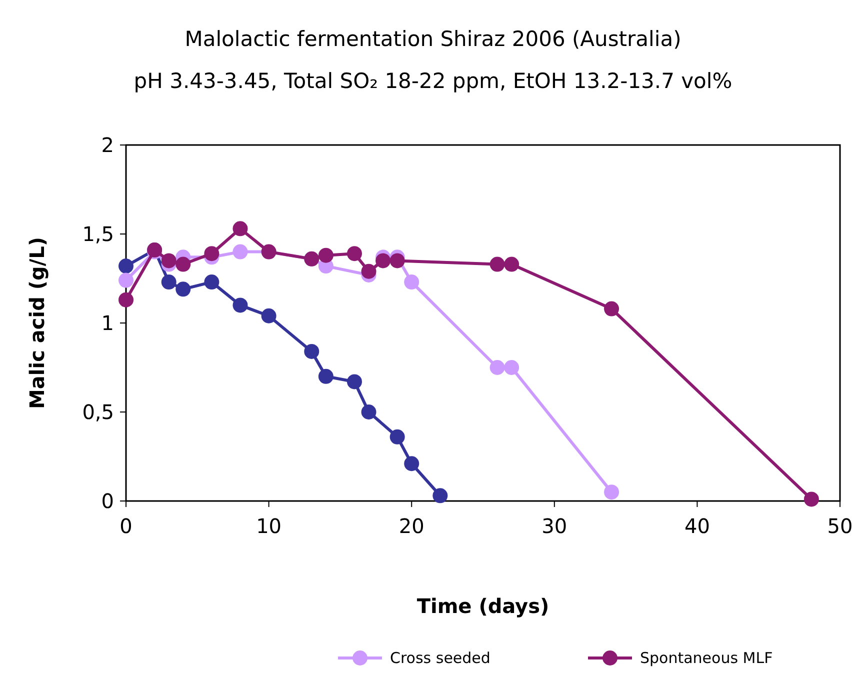 Image resolution: width=858 pixels, height=680 pixels. I want to click on y-tick-label: 1, so click(107, 323).